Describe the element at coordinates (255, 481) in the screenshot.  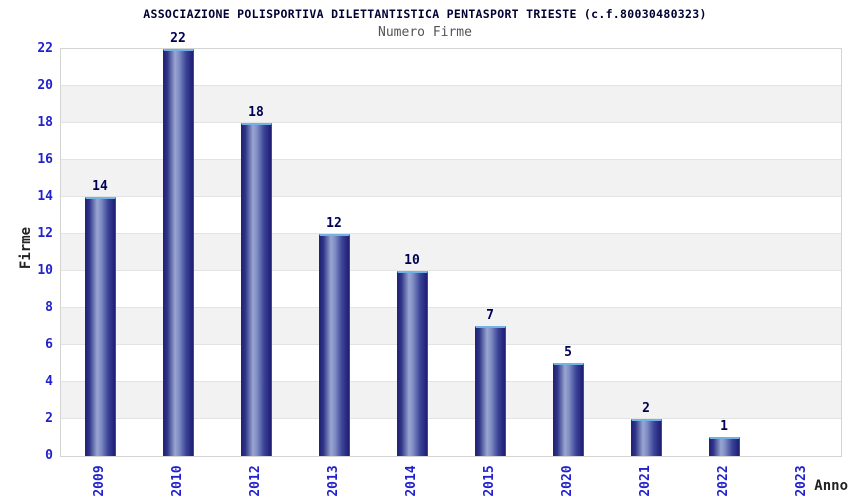
I see `x-axis-tick-label: 2012` at that location.